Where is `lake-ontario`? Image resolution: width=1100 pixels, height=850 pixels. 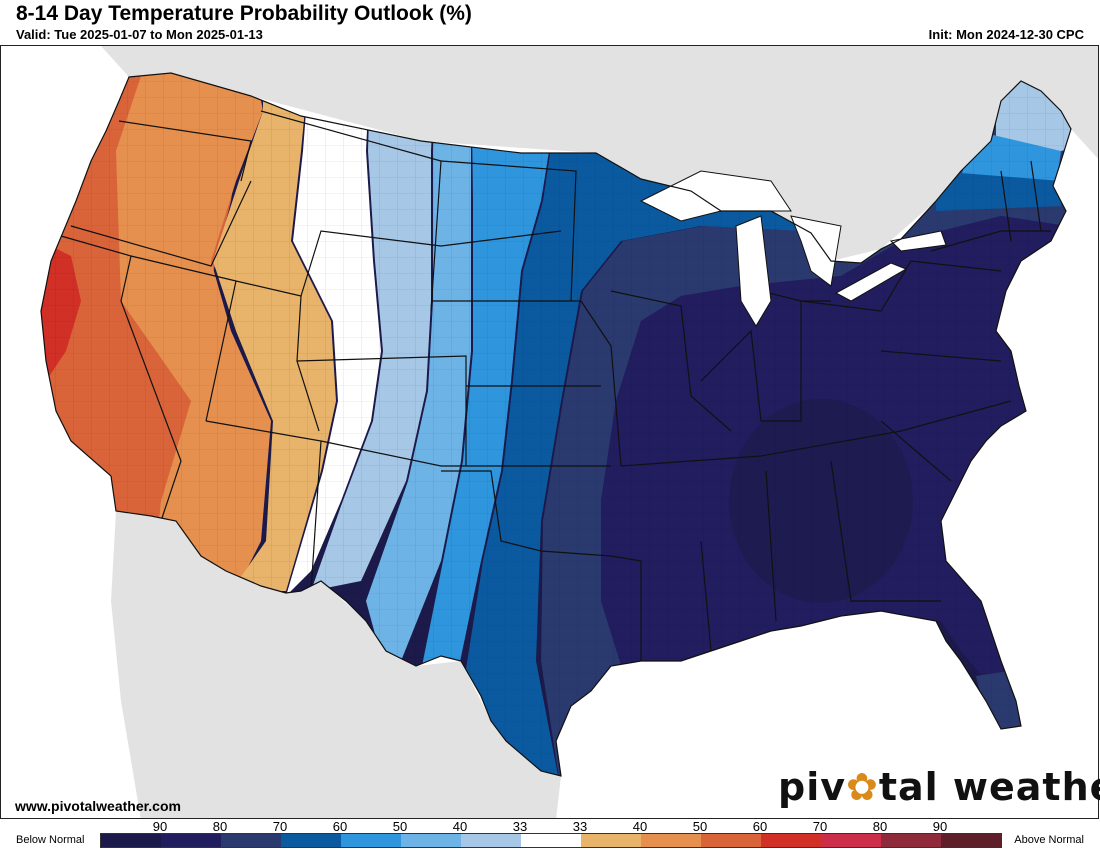
lake-ontario is located at coordinates (918, 241).